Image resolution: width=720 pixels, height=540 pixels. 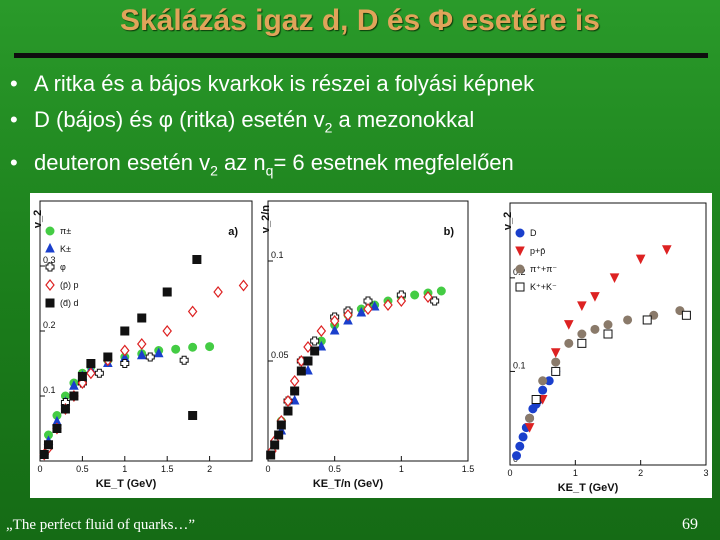 What do you see at coordinates (65, 231) in the screenshot?
I see `legend-entry: π±` at bounding box center [65, 231].